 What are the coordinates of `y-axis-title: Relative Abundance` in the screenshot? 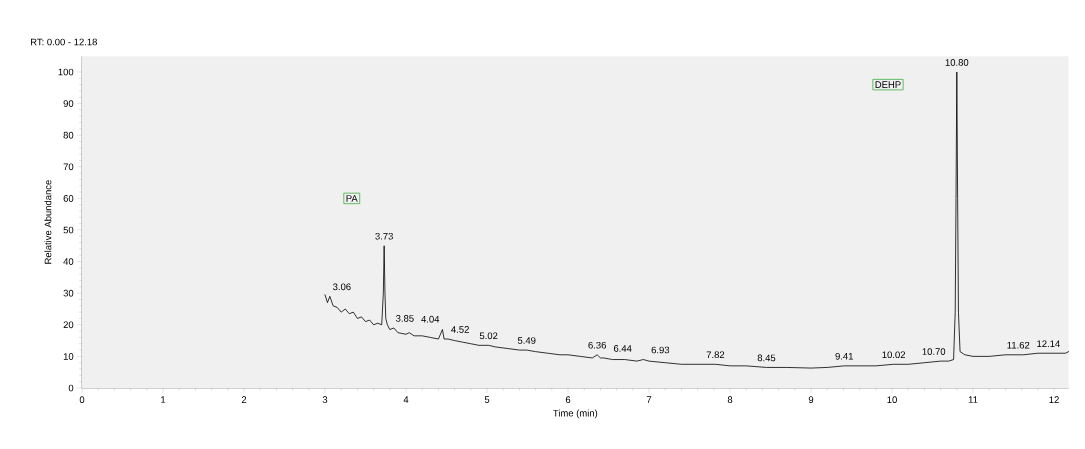 It's located at (48, 222).